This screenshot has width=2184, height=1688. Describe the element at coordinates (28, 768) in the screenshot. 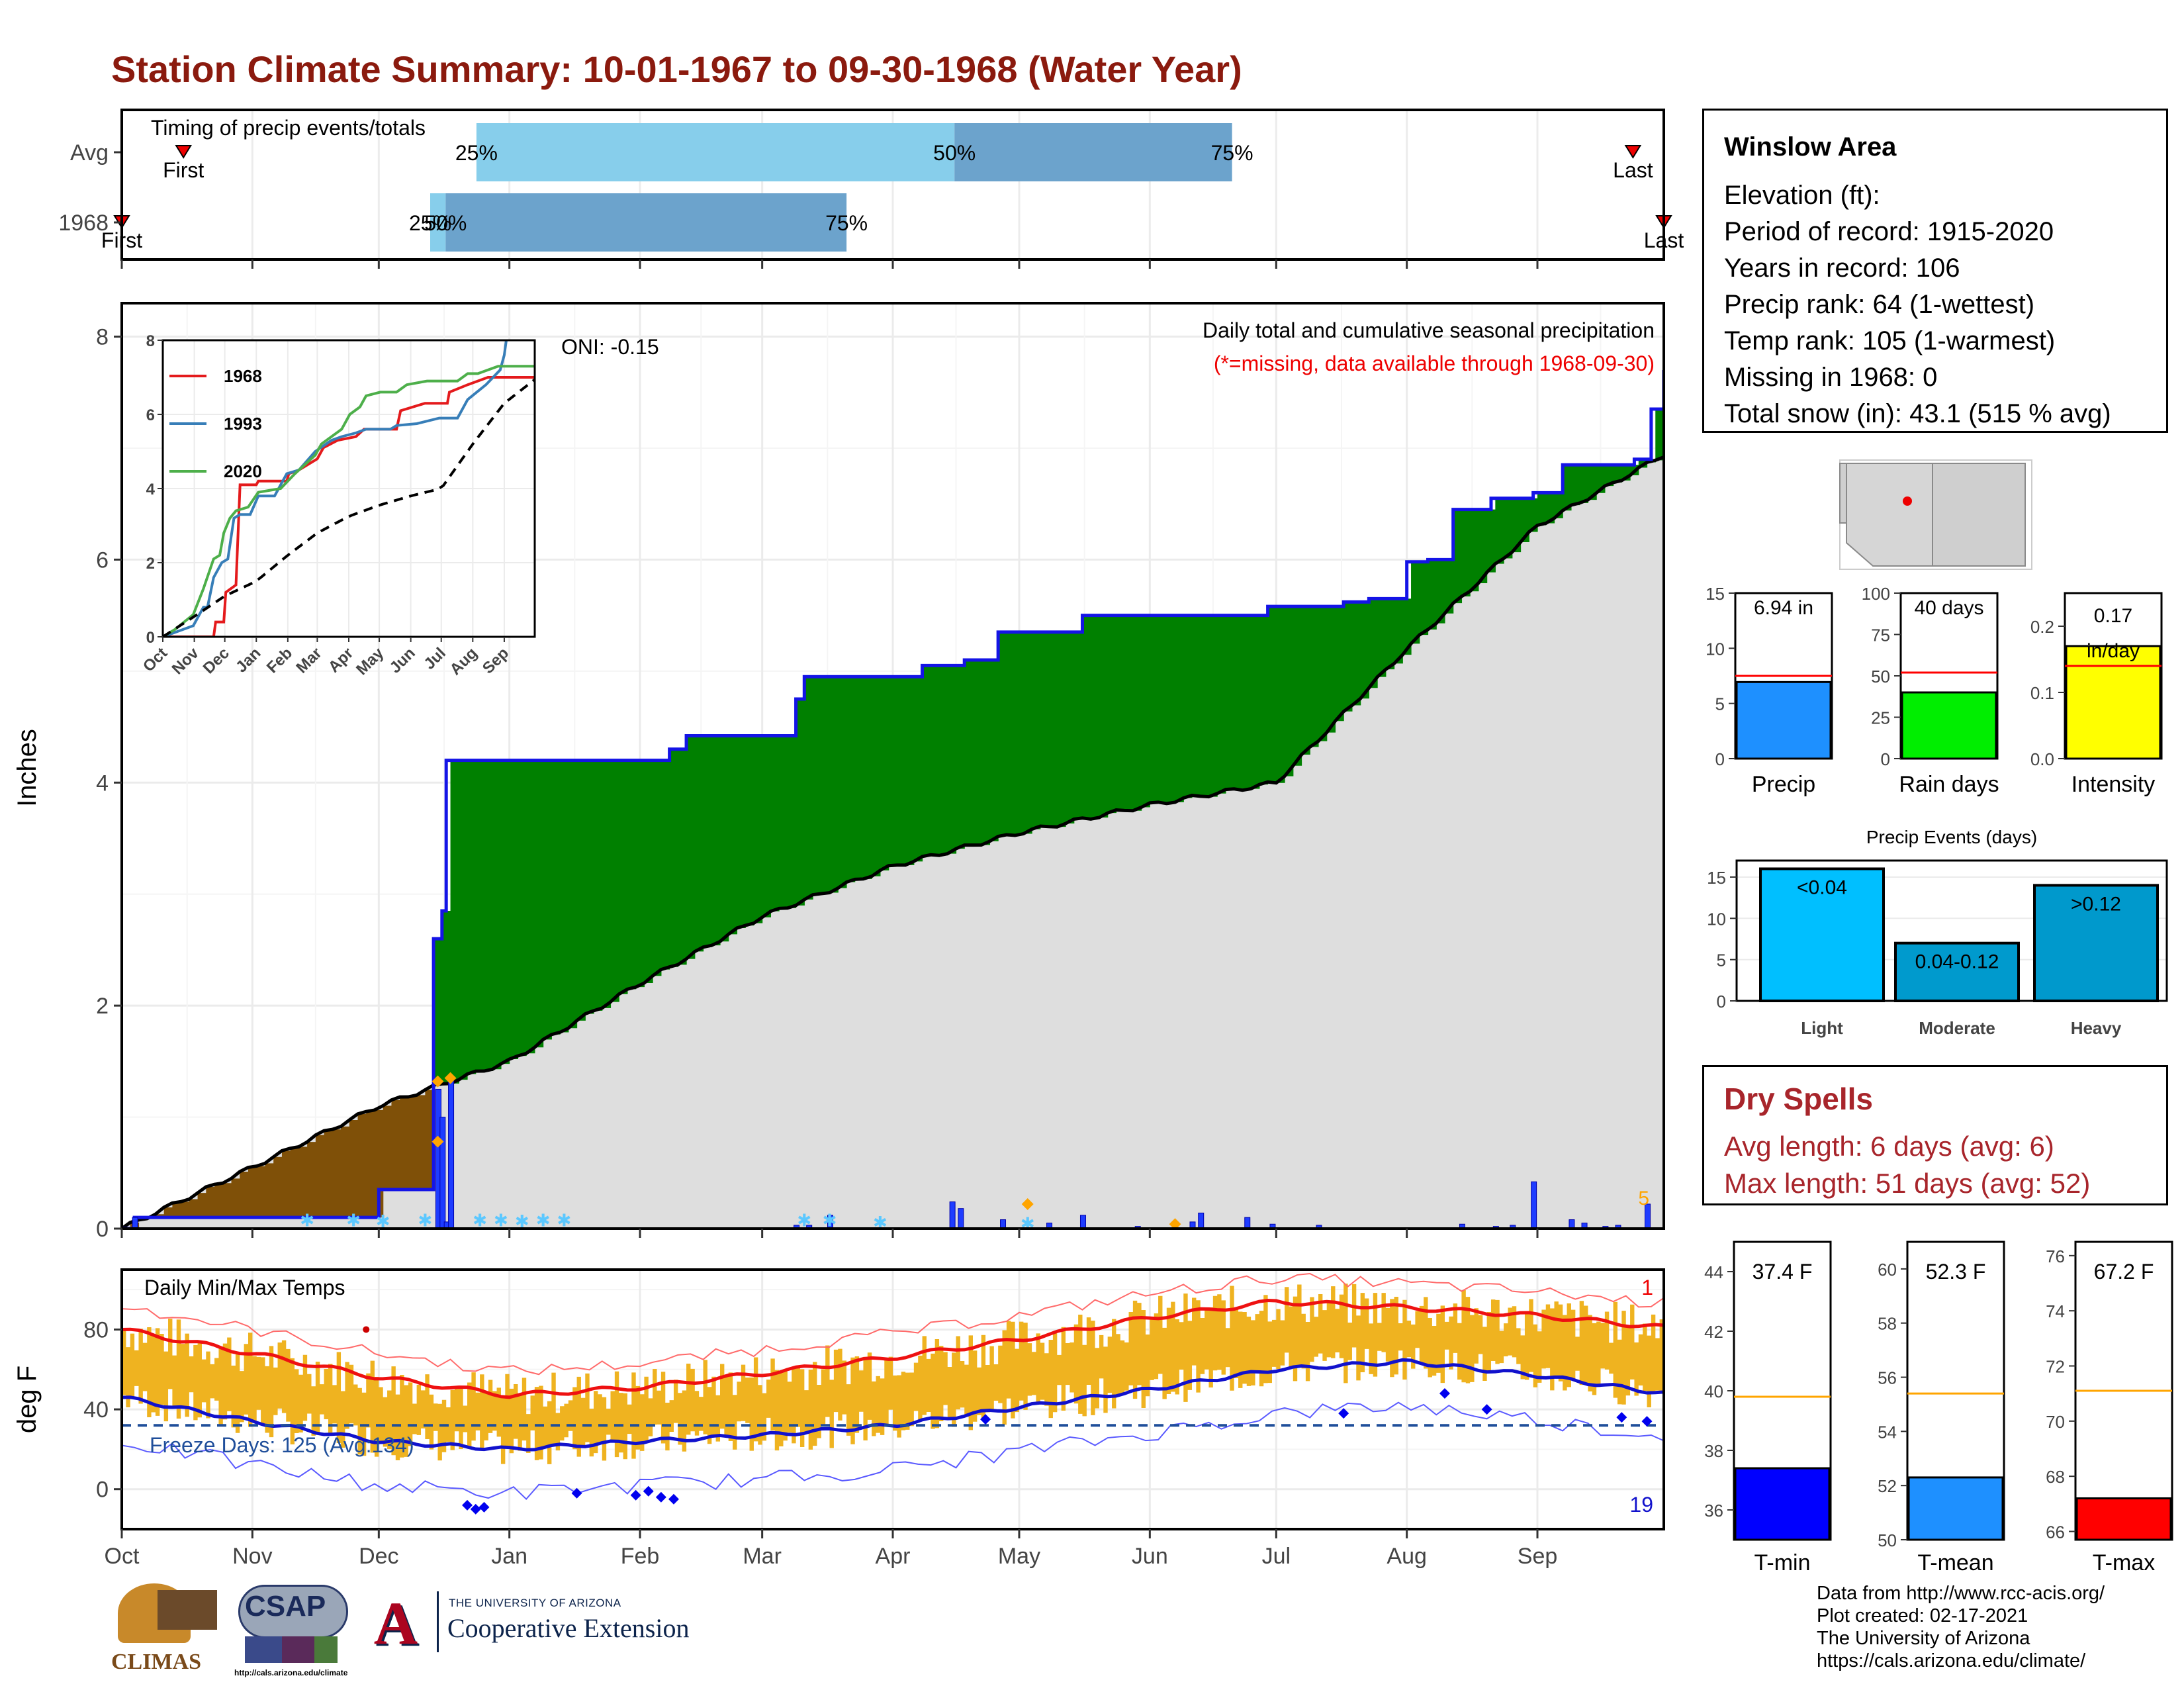

I see `y-axis-label: Inches` at that location.